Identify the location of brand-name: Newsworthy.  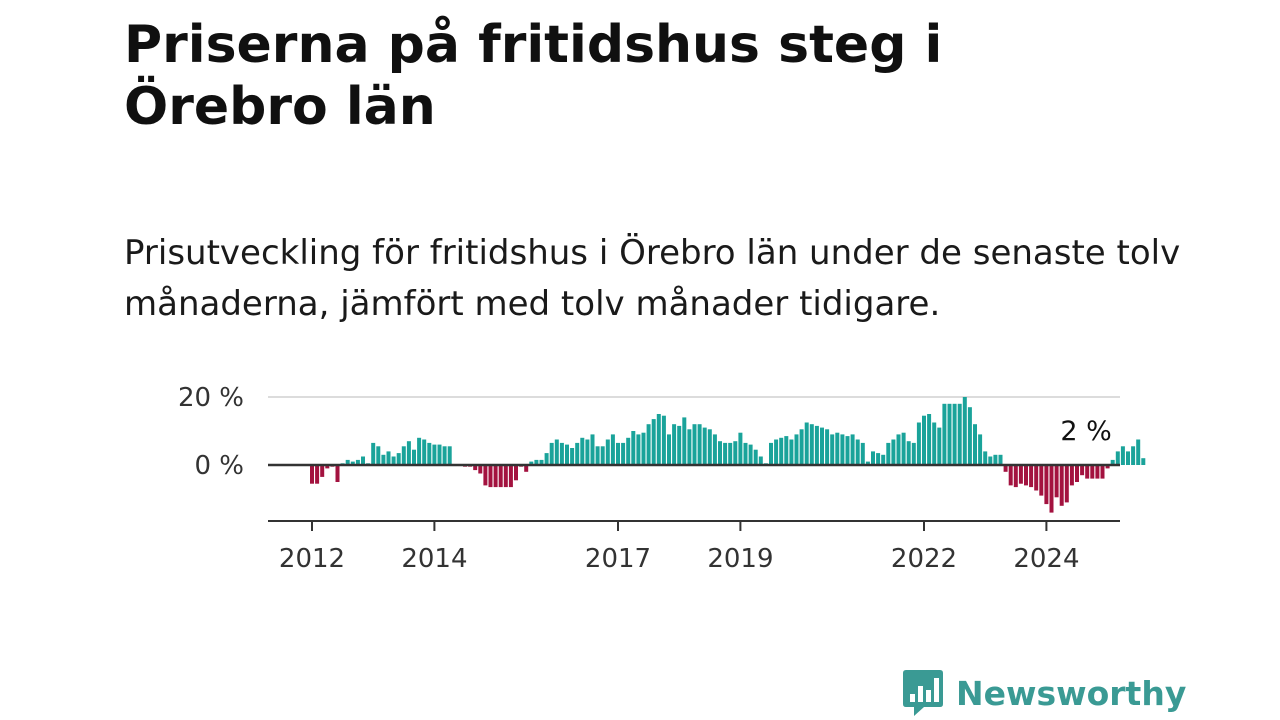
(1071, 693).